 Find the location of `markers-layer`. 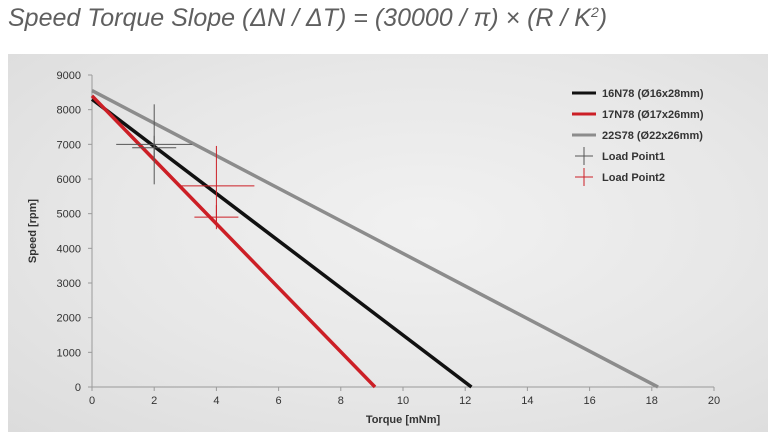

markers-layer is located at coordinates (185, 167).